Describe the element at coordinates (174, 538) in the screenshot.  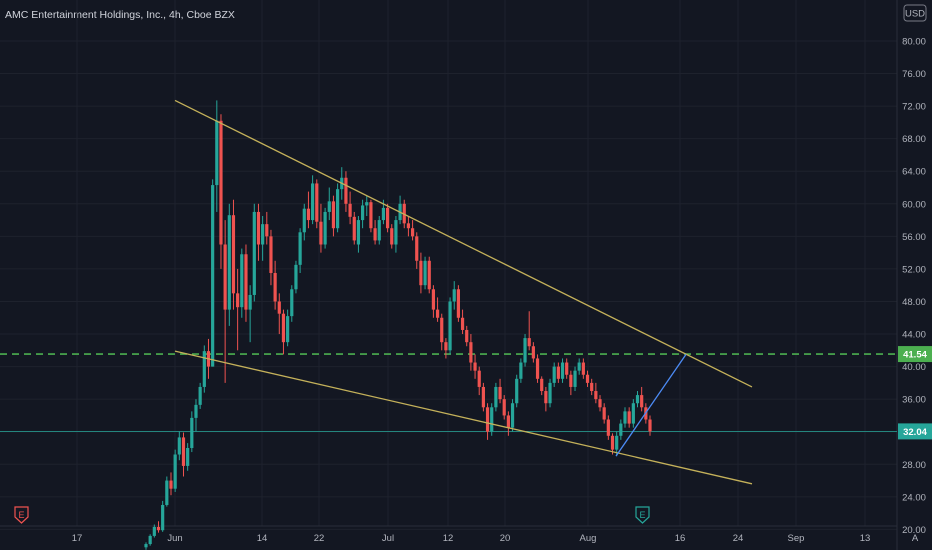
I see `time-tick-label: Jun` at that location.